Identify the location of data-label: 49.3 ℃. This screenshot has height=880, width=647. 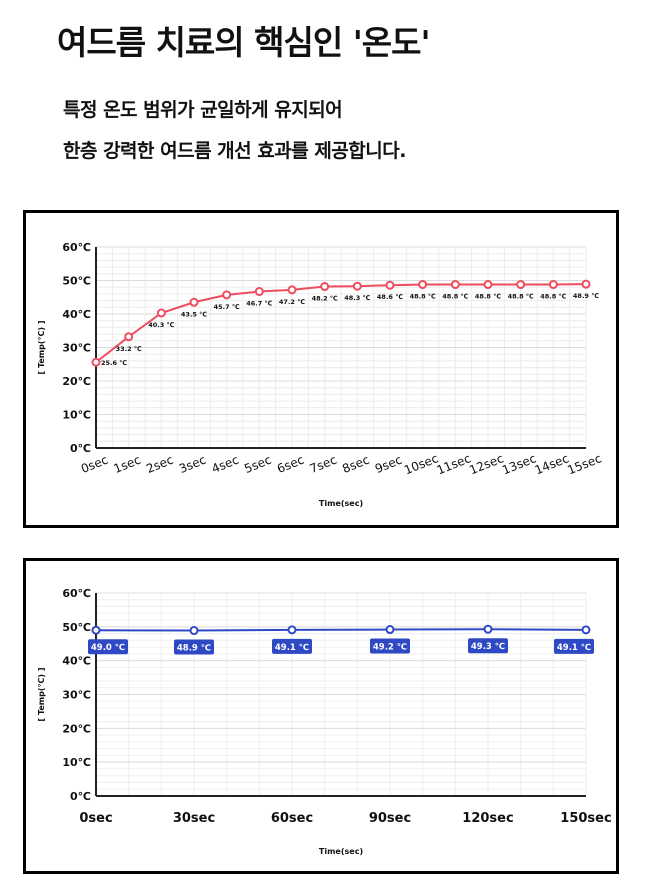
(488, 647).